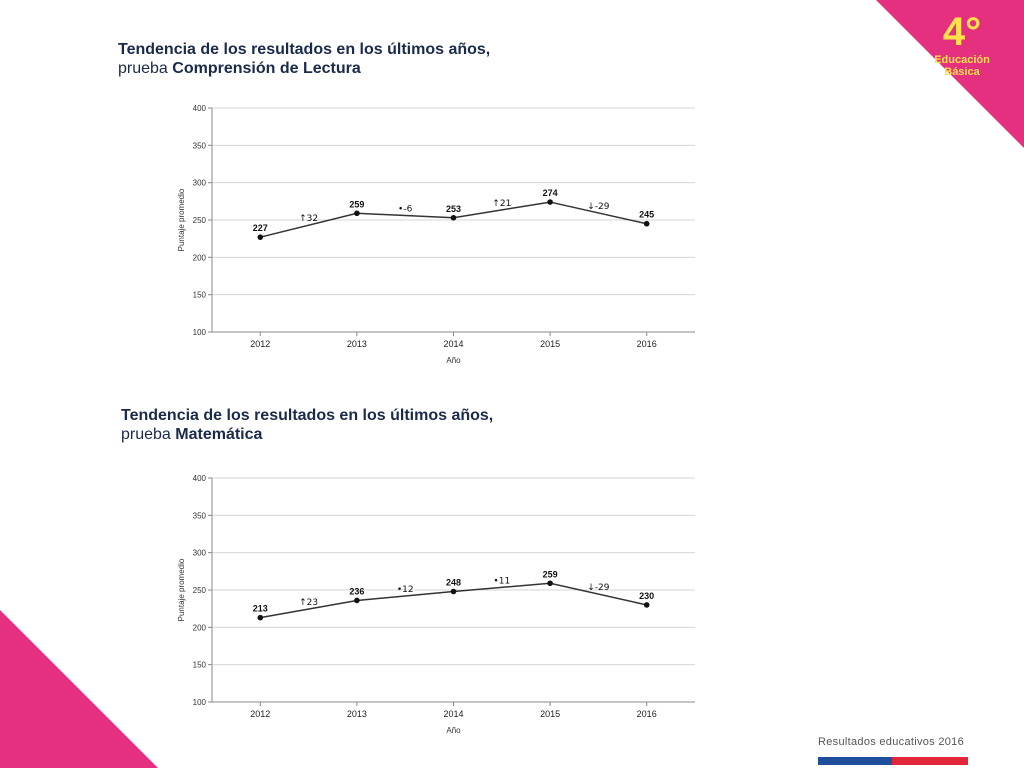 The width and height of the screenshot is (1024, 768). I want to click on data-label: 248, so click(453, 582).